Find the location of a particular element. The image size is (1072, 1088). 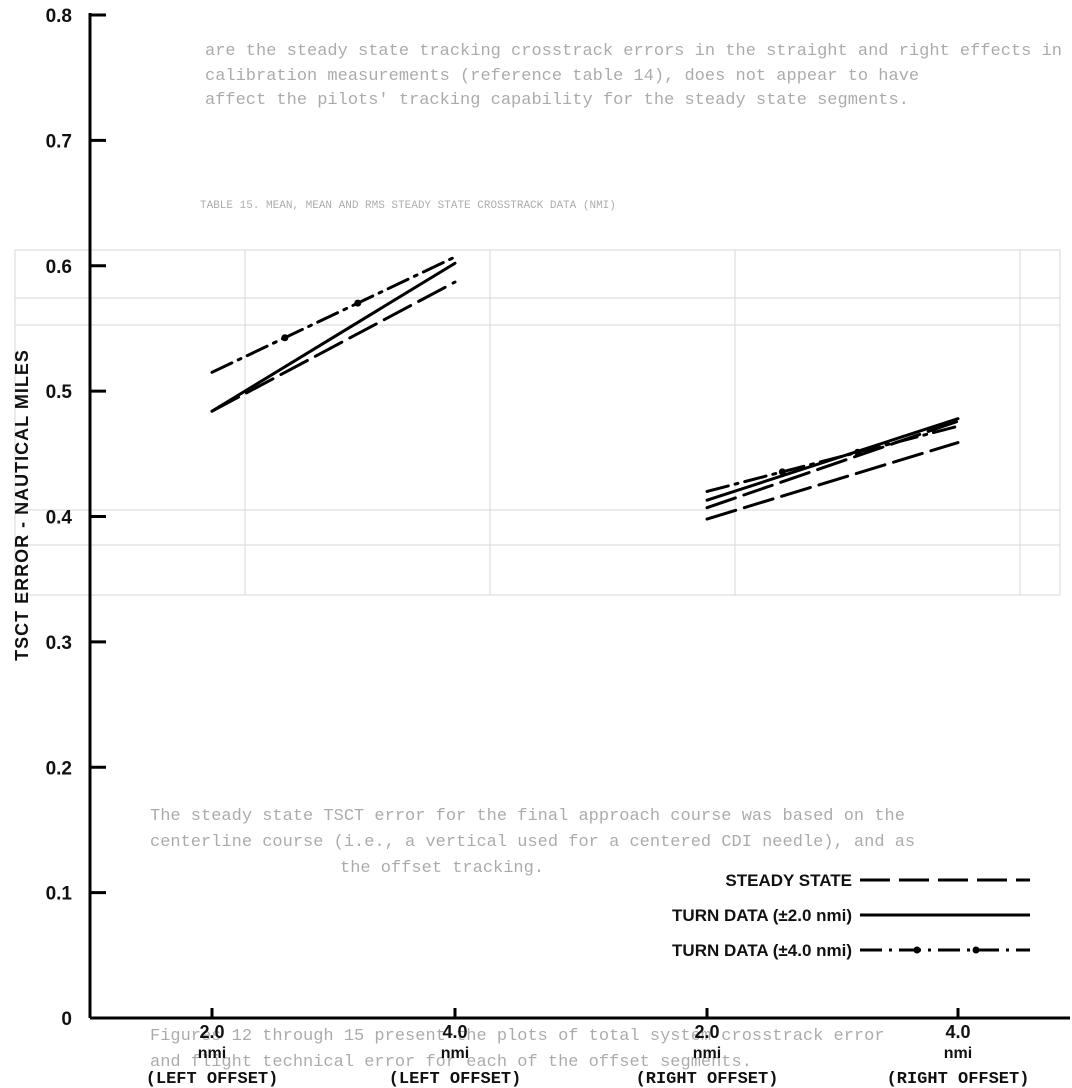

background-line: the offset tracking. is located at coordinates (442, 868).